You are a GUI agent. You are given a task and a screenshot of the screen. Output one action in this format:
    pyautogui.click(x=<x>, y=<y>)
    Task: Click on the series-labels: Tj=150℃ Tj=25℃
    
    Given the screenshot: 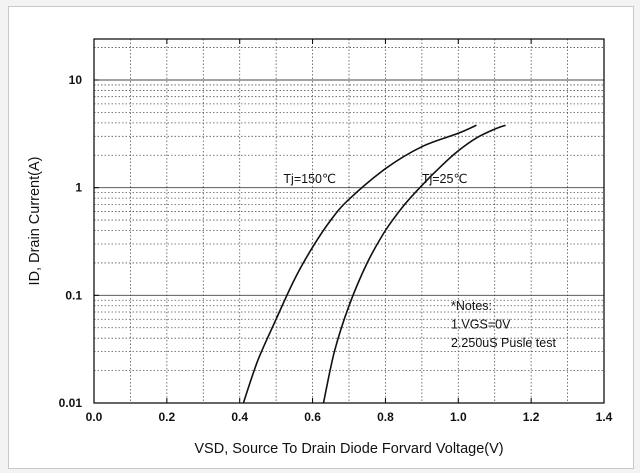 What is the action you would take?
    pyautogui.click(x=375, y=179)
    